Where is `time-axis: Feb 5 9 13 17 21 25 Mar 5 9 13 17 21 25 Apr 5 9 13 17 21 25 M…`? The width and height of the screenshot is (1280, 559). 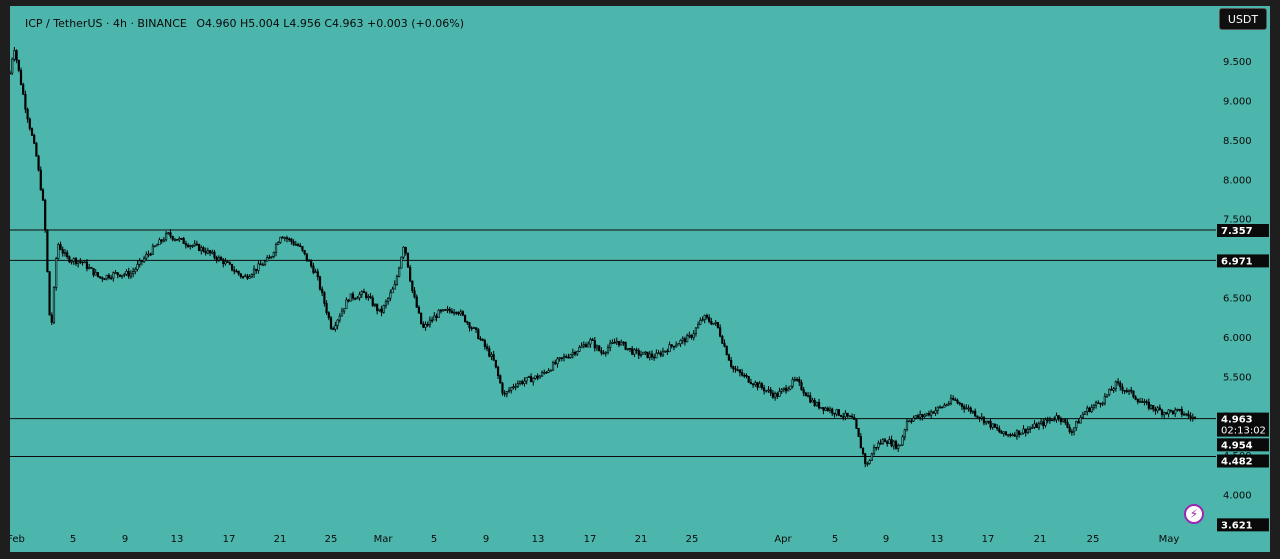
time-axis: Feb 5 9 13 17 21 25 Mar 5 9 13 17 21 25 Apr 5 9 13 17 21 25 M… is located at coordinates (611, 539).